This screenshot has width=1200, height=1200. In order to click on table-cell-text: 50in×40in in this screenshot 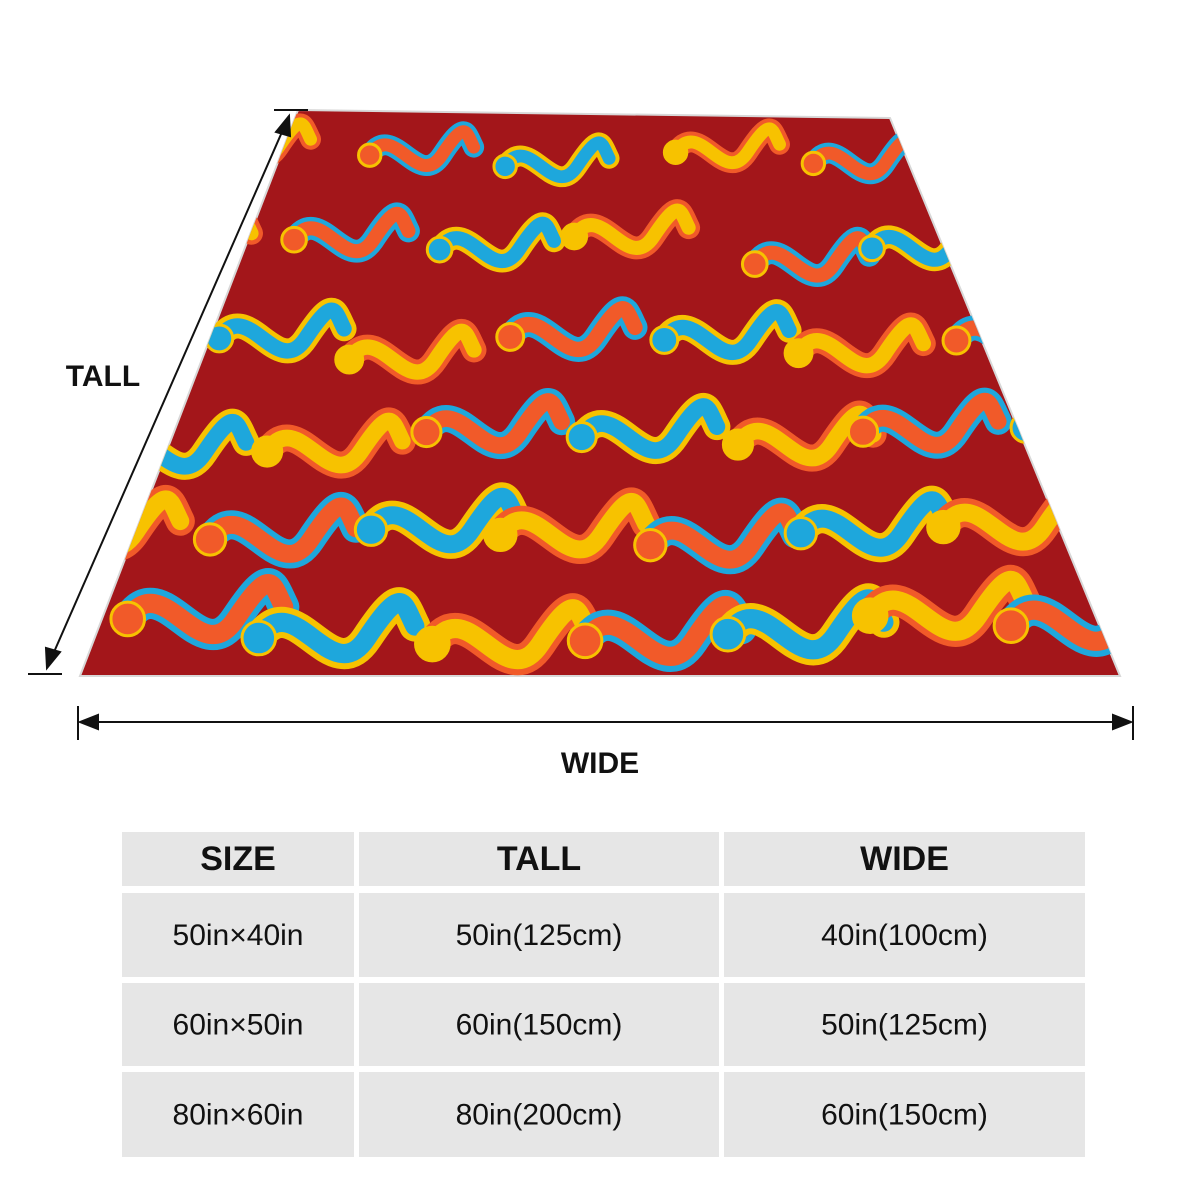, I will do `click(238, 935)`.